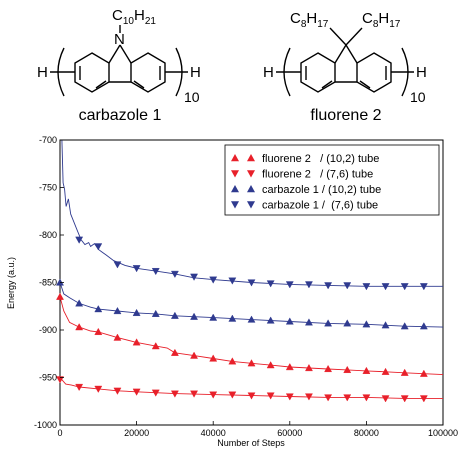 Image resolution: width=465 pixels, height=465 pixels. Describe the element at coordinates (48, 188) in the screenshot. I see `y-tick-label: -750` at that location.